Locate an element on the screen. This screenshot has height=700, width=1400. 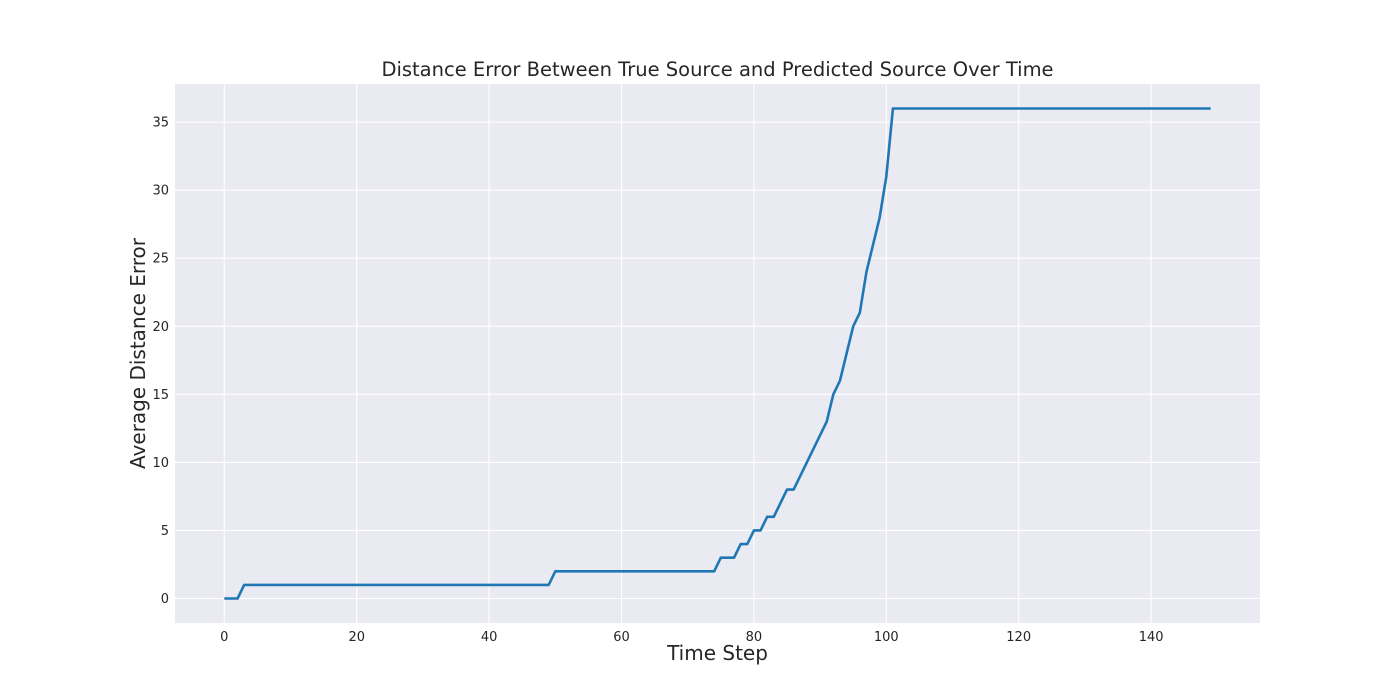
y-axis-label: Average Distance Error is located at coordinates (138, 353).